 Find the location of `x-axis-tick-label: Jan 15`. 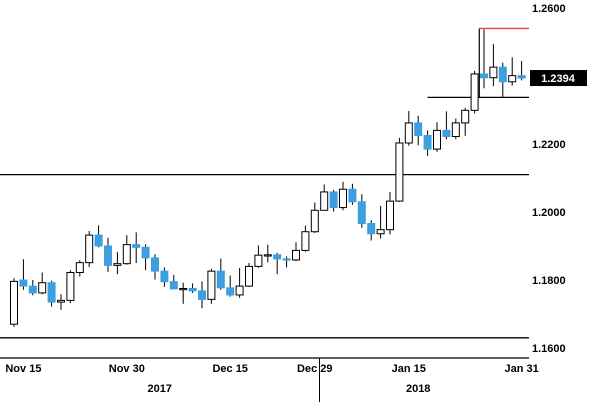

x-axis-tick-label: Jan 15 is located at coordinates (409, 369).